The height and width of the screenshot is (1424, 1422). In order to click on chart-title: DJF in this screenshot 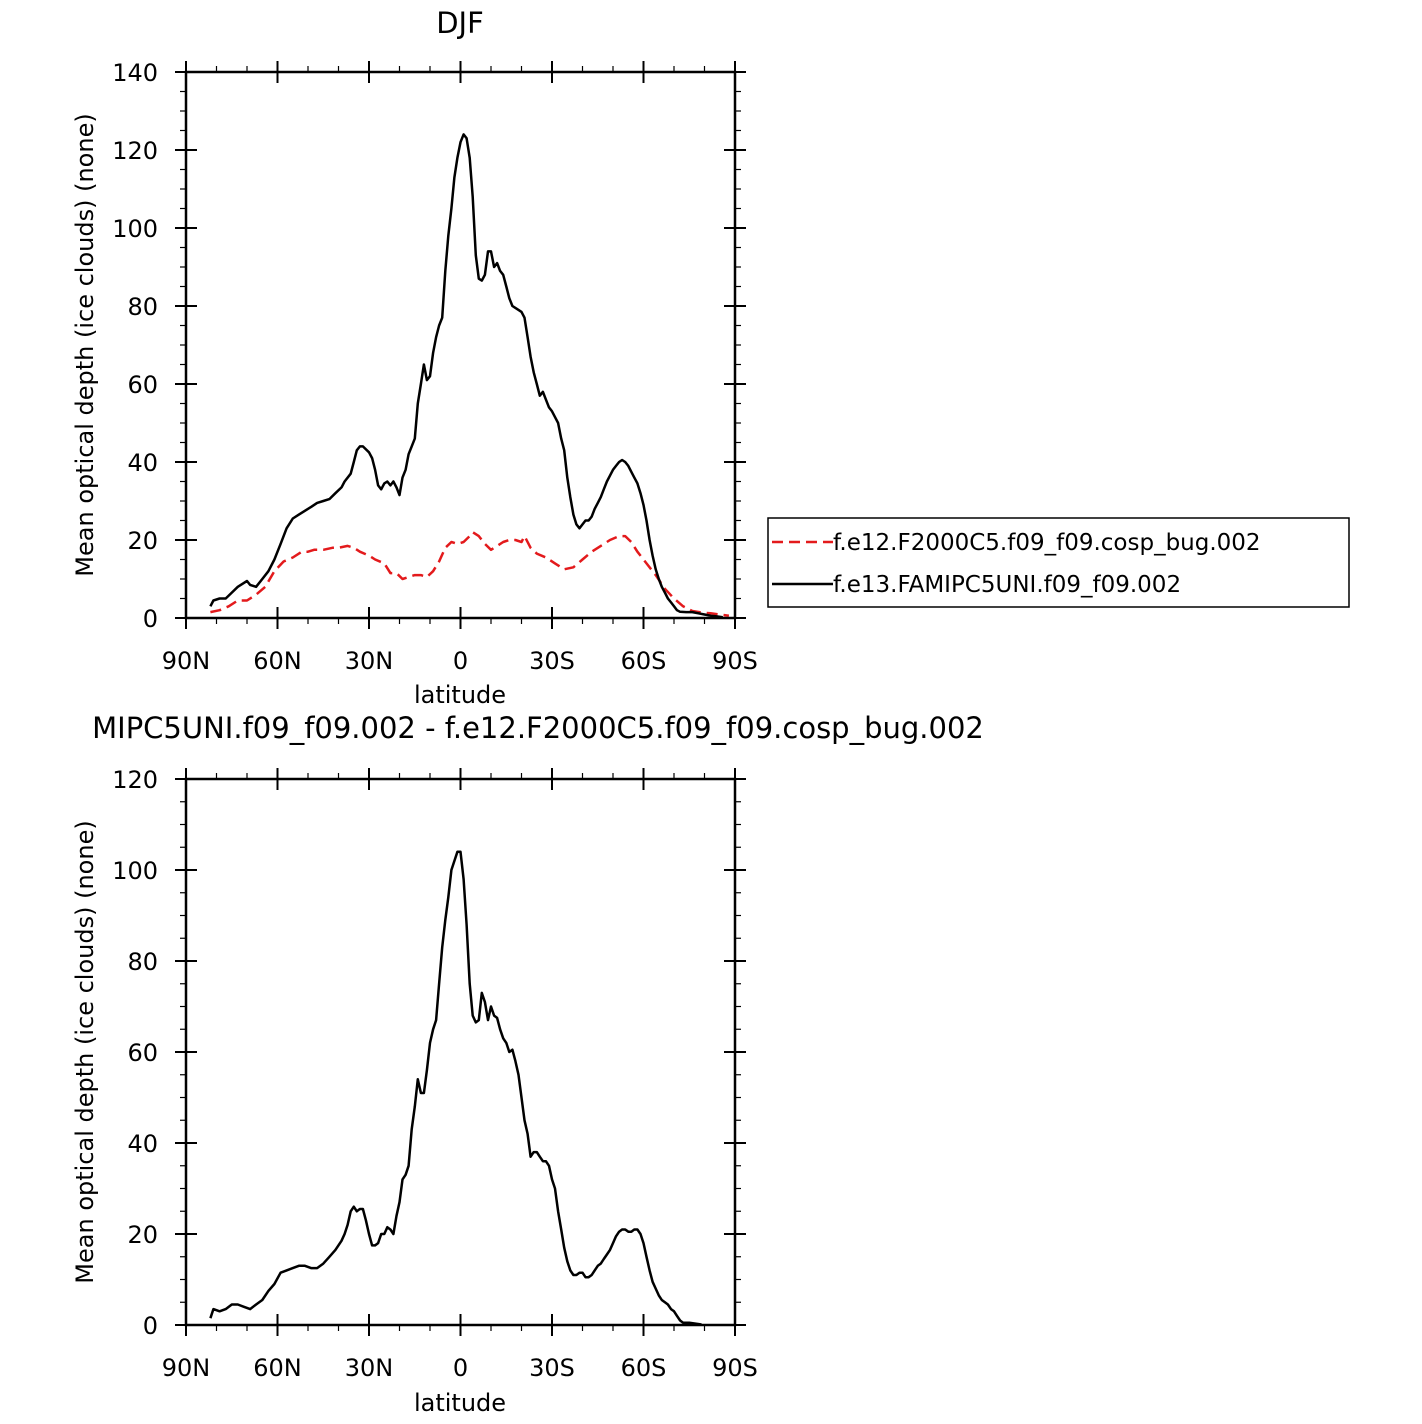, I will do `click(460, 23)`.